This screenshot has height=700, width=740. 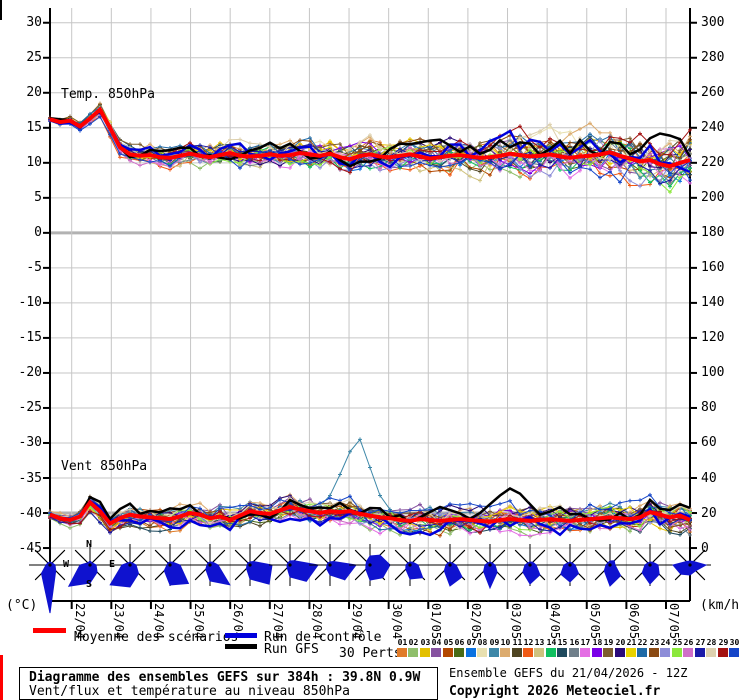 What do you see at coordinates (494, 642) in the screenshot?
I see `pert-number-label: 09` at bounding box center [494, 642].